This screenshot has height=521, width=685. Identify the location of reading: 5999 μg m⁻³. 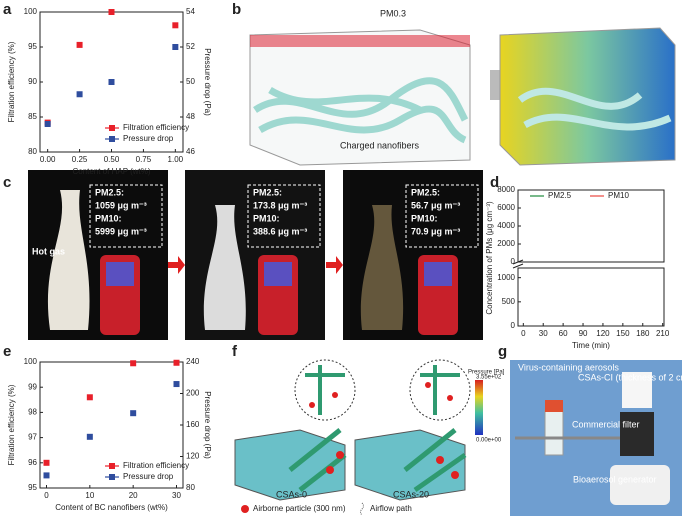
(121, 231).